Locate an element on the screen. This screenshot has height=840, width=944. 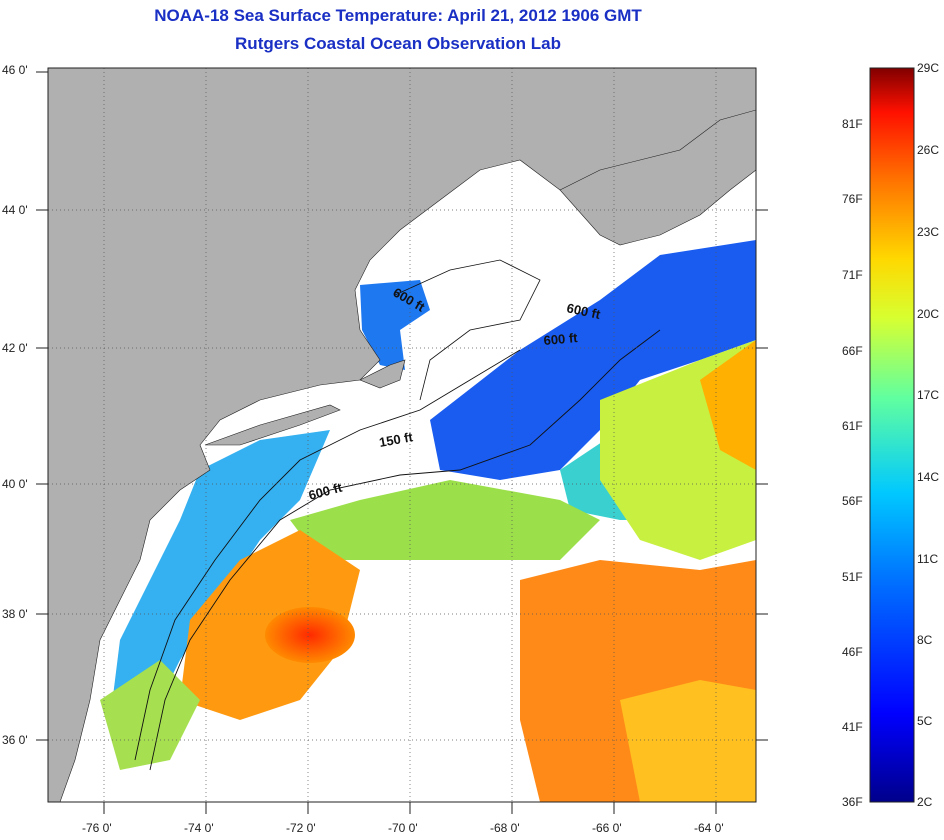
cb-c-14: 14C is located at coordinates (928, 477).